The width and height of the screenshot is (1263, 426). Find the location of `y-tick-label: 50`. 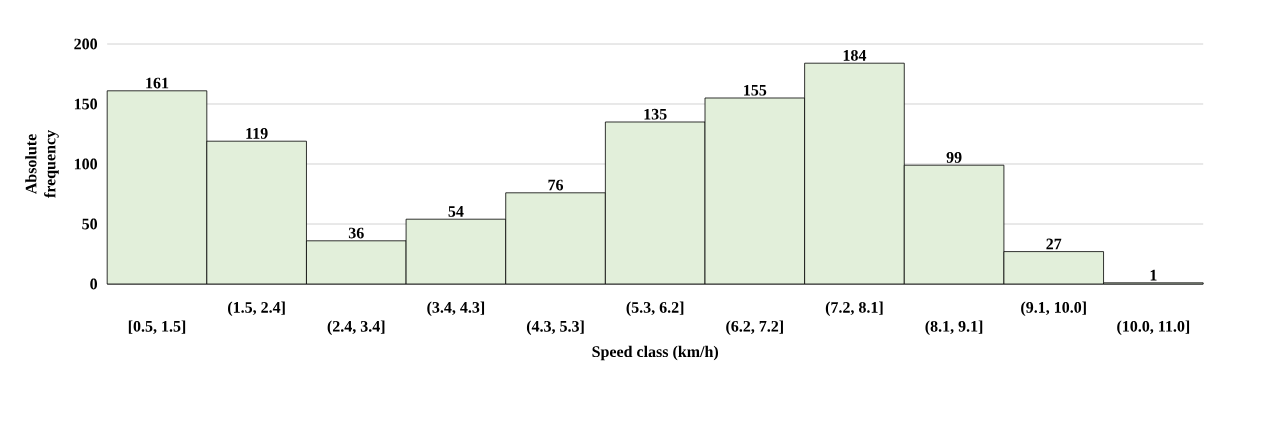

y-tick-label: 50 is located at coordinates (90, 224).